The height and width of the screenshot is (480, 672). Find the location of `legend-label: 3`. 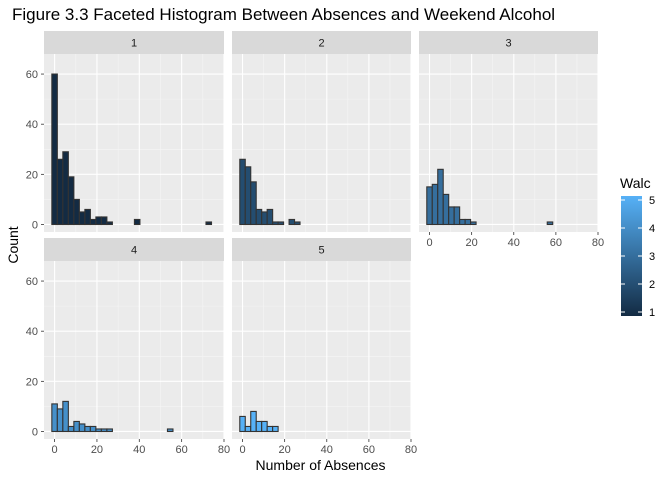

legend-label: 3 is located at coordinates (652, 257).